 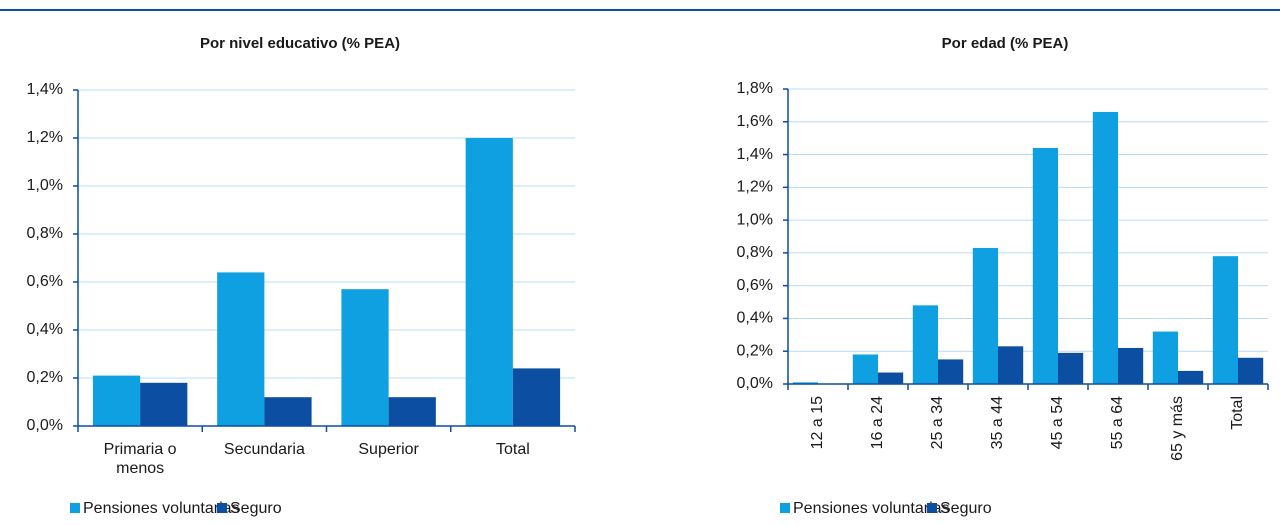 What do you see at coordinates (388, 449) in the screenshot?
I see `x-tick-label: Superior` at bounding box center [388, 449].